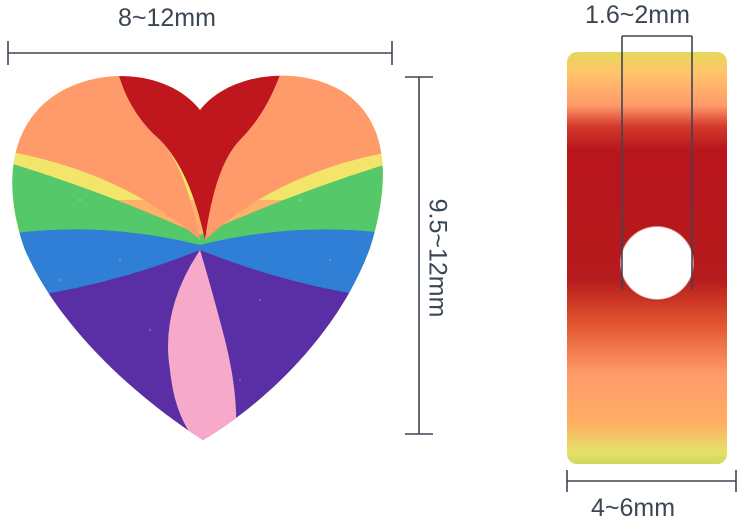  I want to click on width-dimension-line, so click(200, 53).